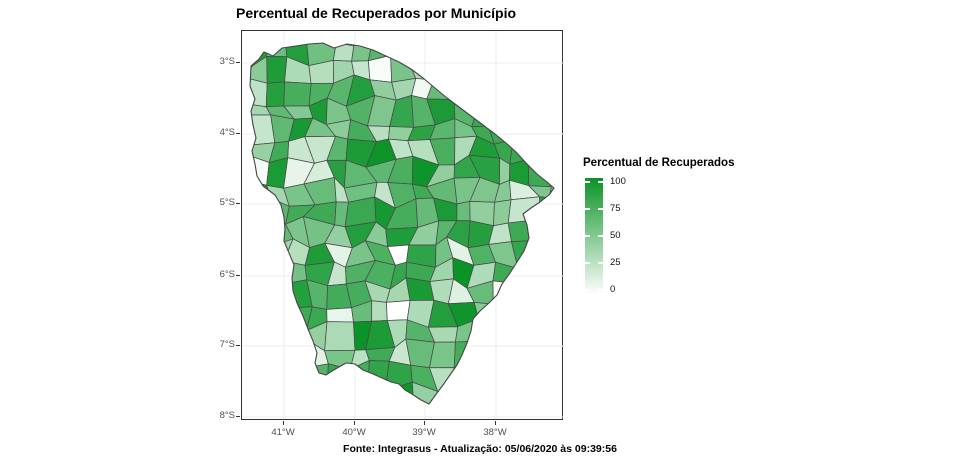  What do you see at coordinates (227, 274) in the screenshot?
I see `y-axis-label: 6°S` at bounding box center [227, 274].